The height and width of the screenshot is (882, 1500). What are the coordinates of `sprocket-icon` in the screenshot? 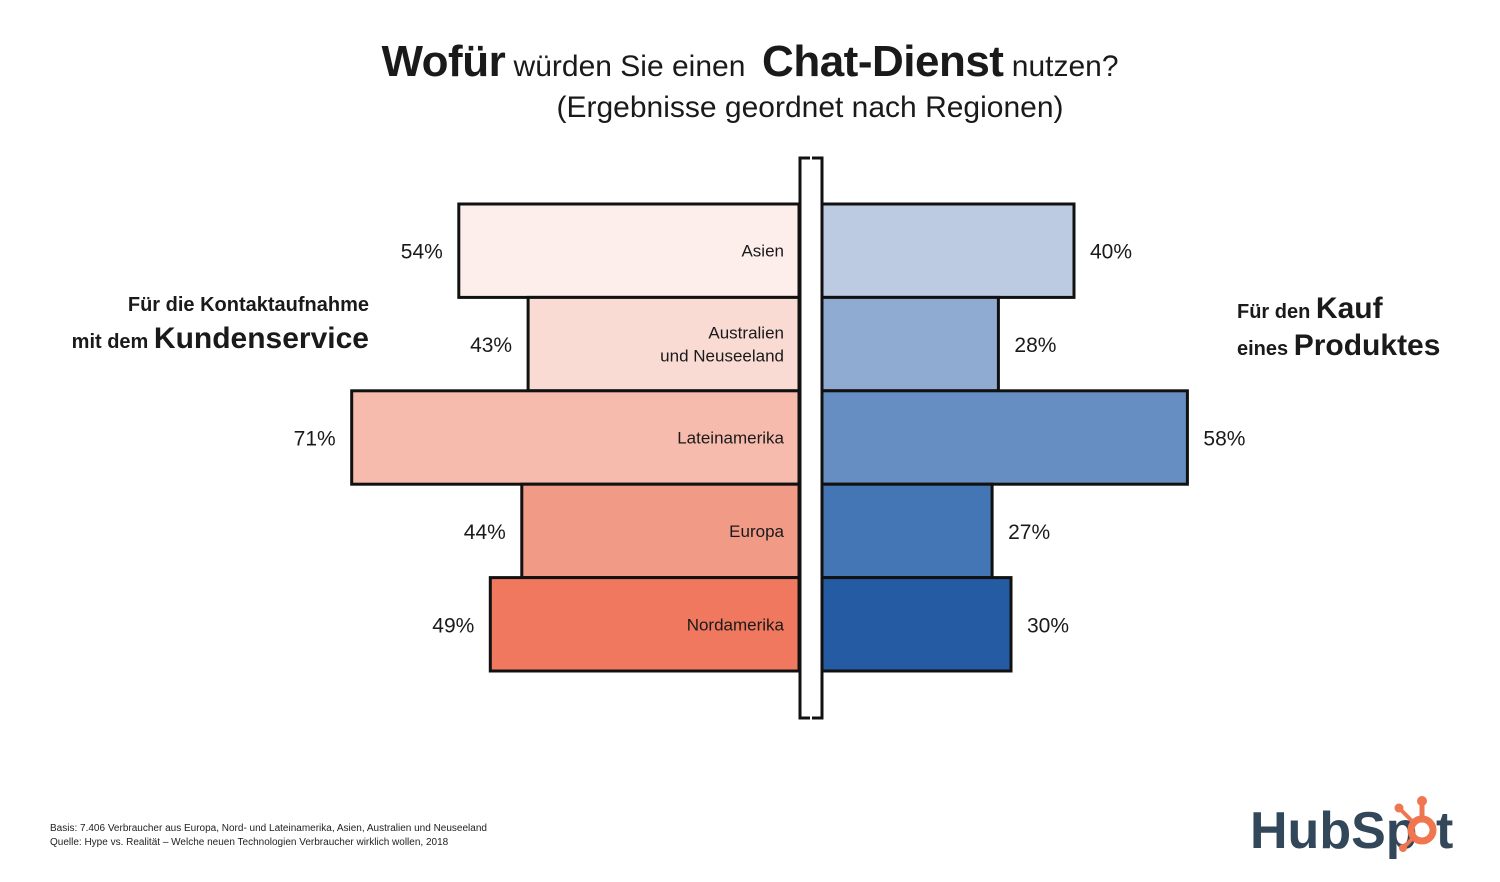 It's located at (1415, 824).